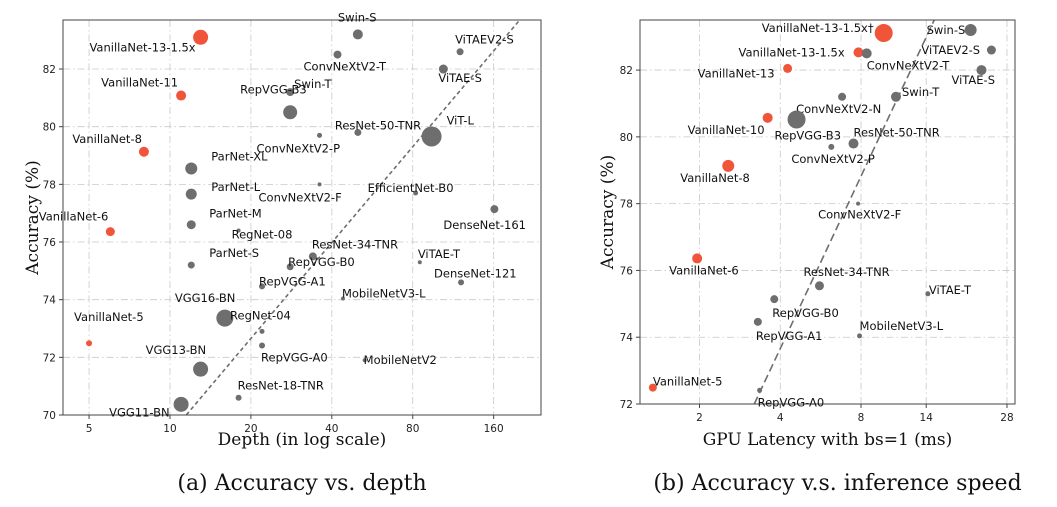  What do you see at coordinates (484, 225) in the screenshot?
I see `point-label: DenseNet-161` at bounding box center [484, 225].